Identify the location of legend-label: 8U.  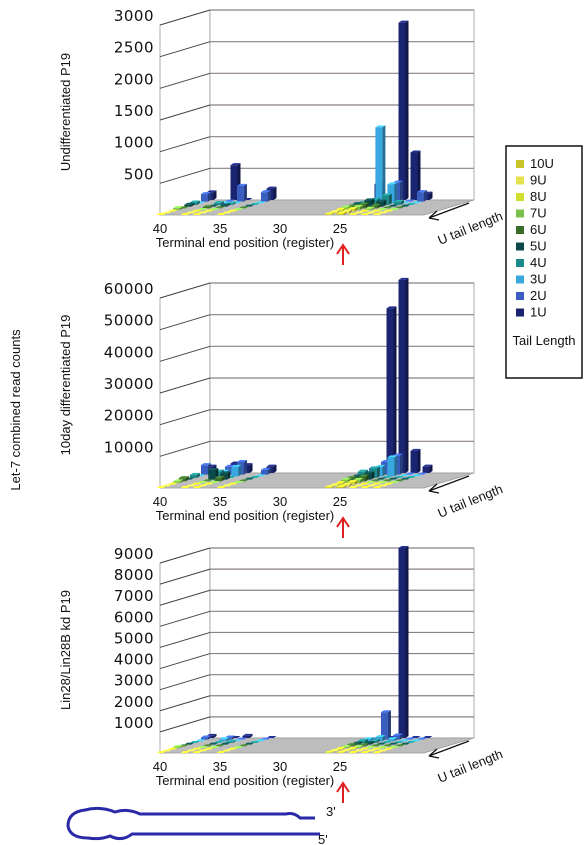
(538, 196).